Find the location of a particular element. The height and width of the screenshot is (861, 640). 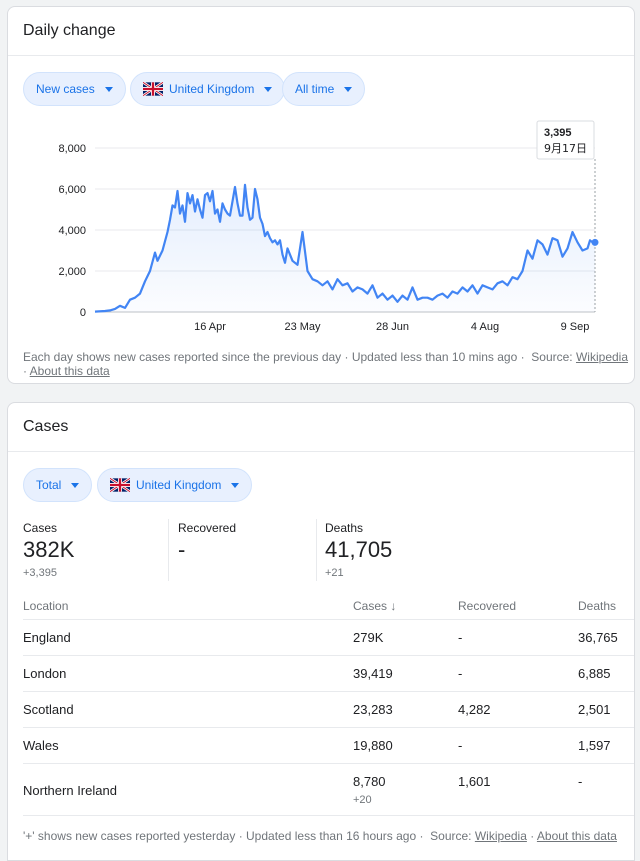

row-location: Northern Ireland is located at coordinates (70, 790).